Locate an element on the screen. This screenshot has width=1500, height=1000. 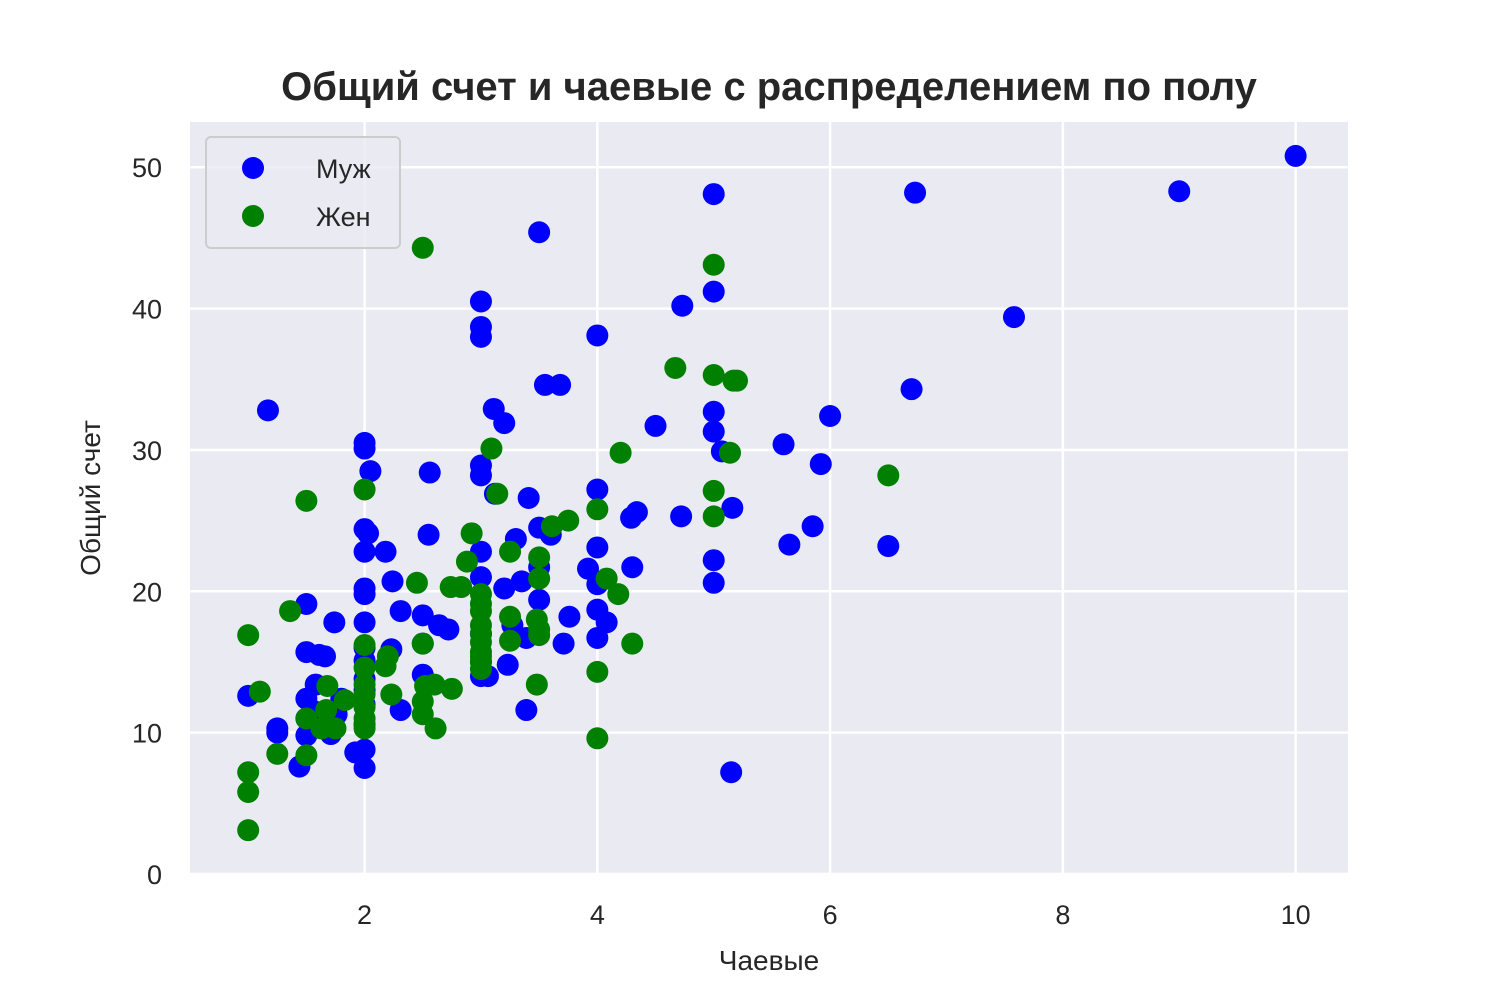
y-tick-label: 40 is located at coordinates (147, 310).